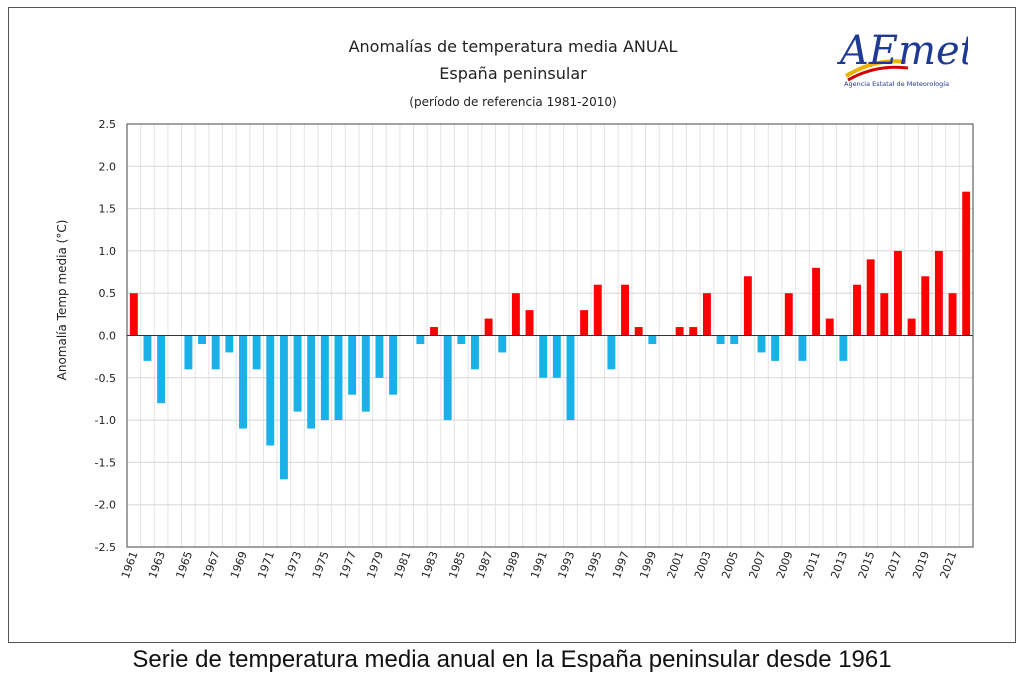  Describe the element at coordinates (949, 565) in the screenshot. I see `x-tick-label: 2021` at that location.